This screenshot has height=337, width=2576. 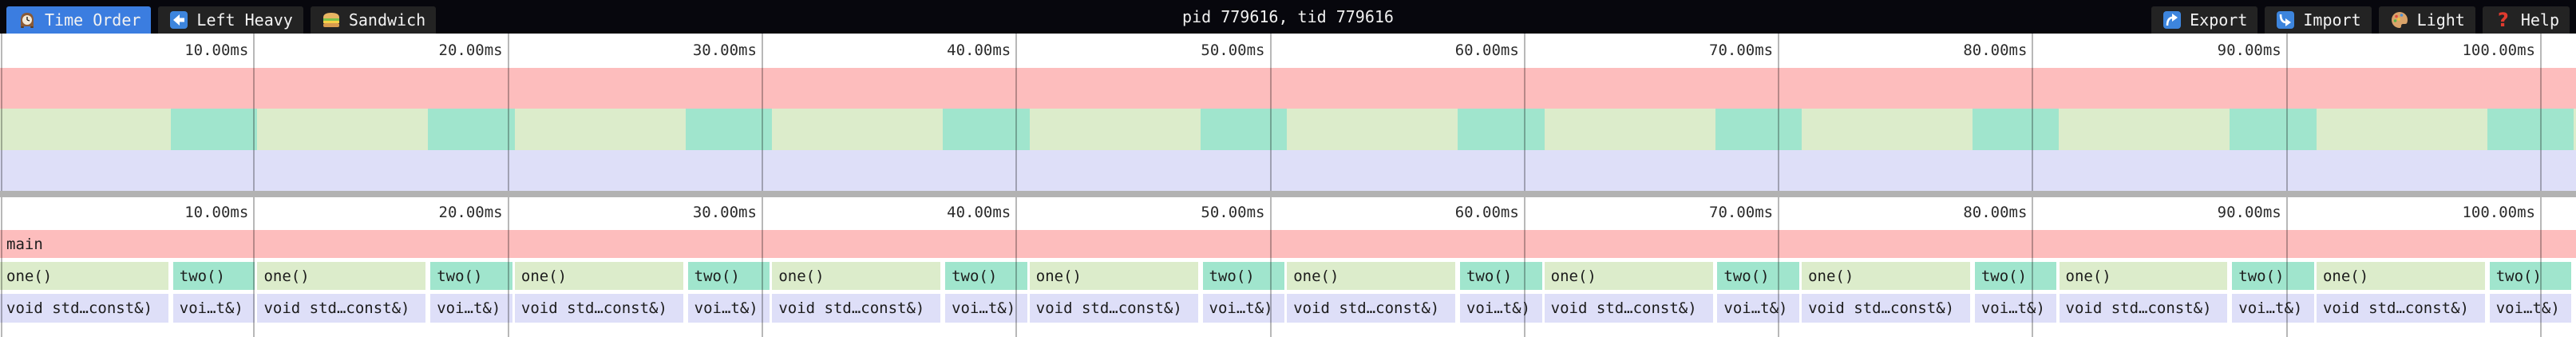 What do you see at coordinates (2498, 50) in the screenshot?
I see `ruler-tick-label: 100.00ms` at bounding box center [2498, 50].